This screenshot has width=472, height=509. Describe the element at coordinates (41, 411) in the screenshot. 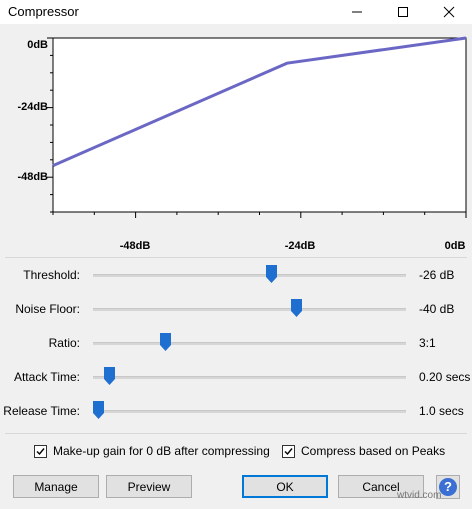

I see `release-time-label: Release Time:` at that location.